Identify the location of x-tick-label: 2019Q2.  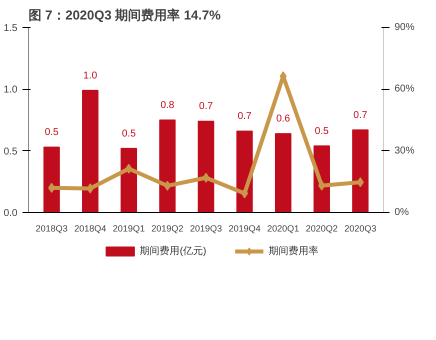
(167, 229).